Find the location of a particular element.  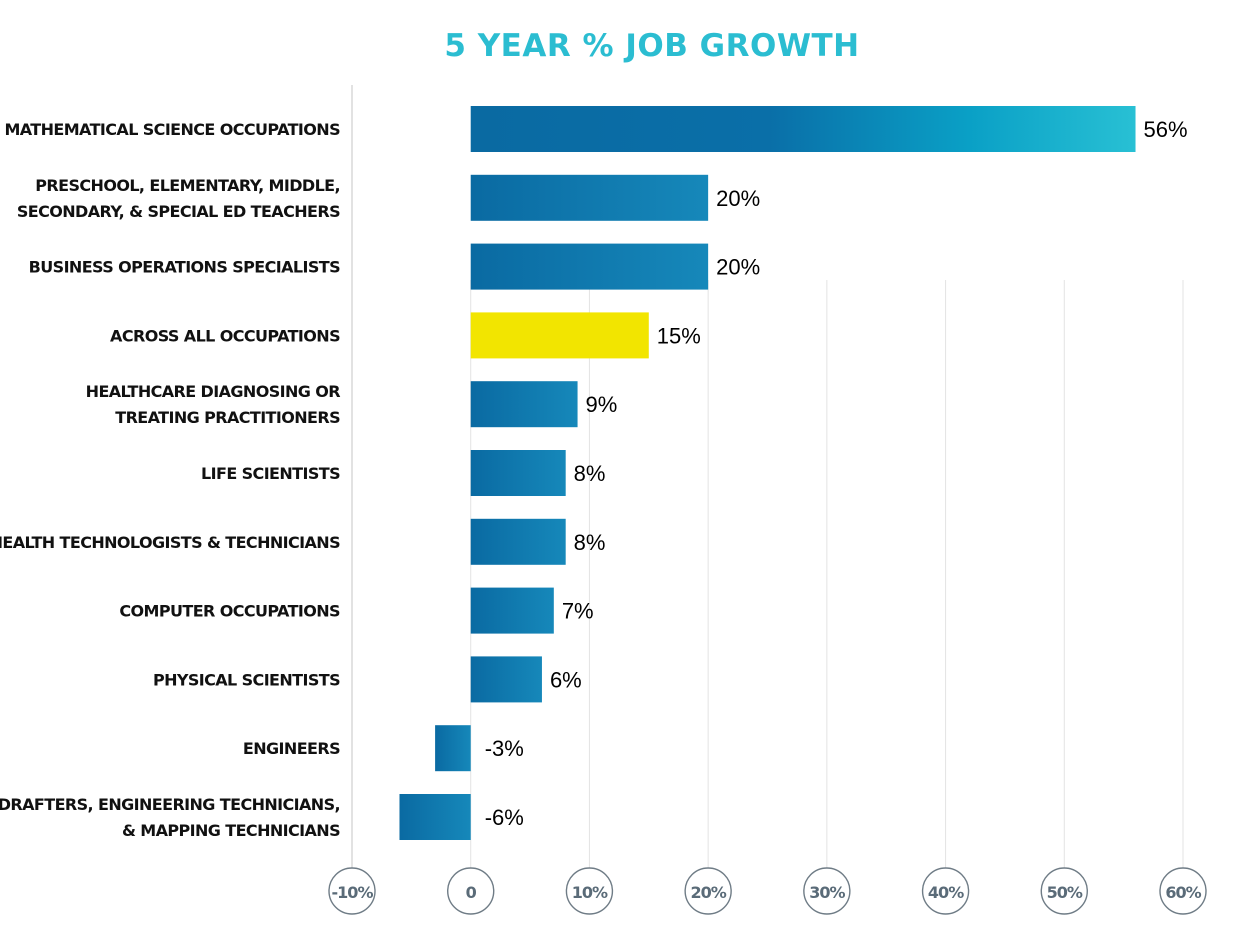

value-label: 6% is located at coordinates (566, 679).